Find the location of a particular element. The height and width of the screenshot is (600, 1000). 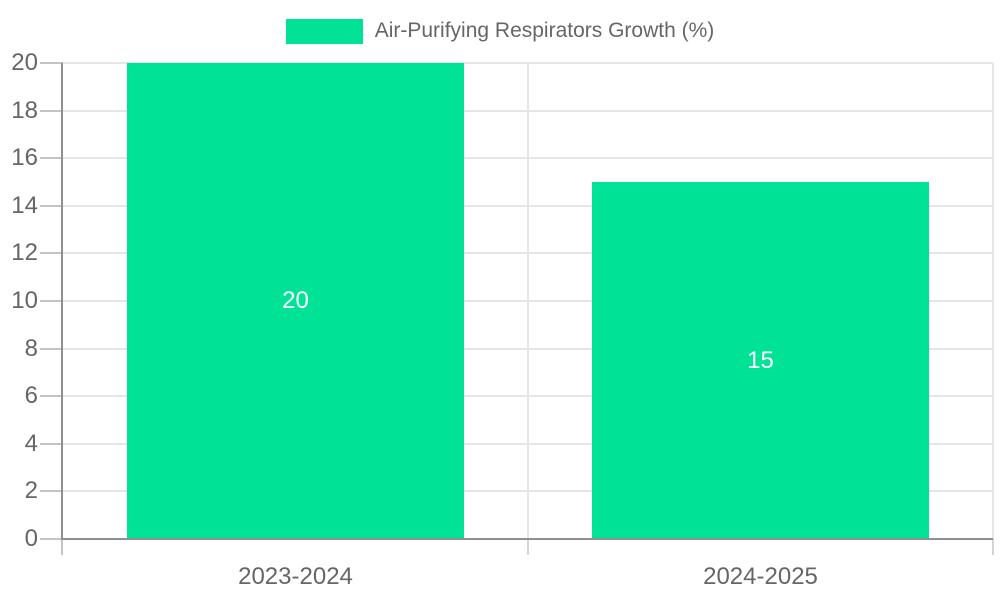

y-tick-label: 2 is located at coordinates (31, 491).